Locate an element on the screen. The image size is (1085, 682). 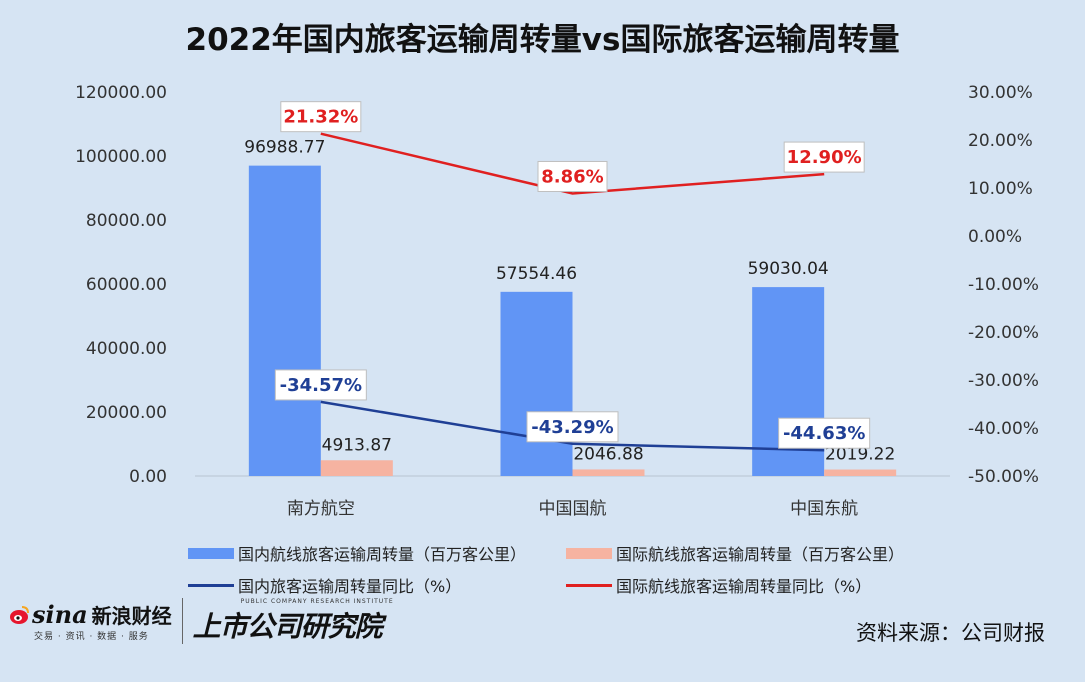
chart-title: 2022年国内旅客运输周转量vs国际旅客运输周转量 is located at coordinates (542, 40).